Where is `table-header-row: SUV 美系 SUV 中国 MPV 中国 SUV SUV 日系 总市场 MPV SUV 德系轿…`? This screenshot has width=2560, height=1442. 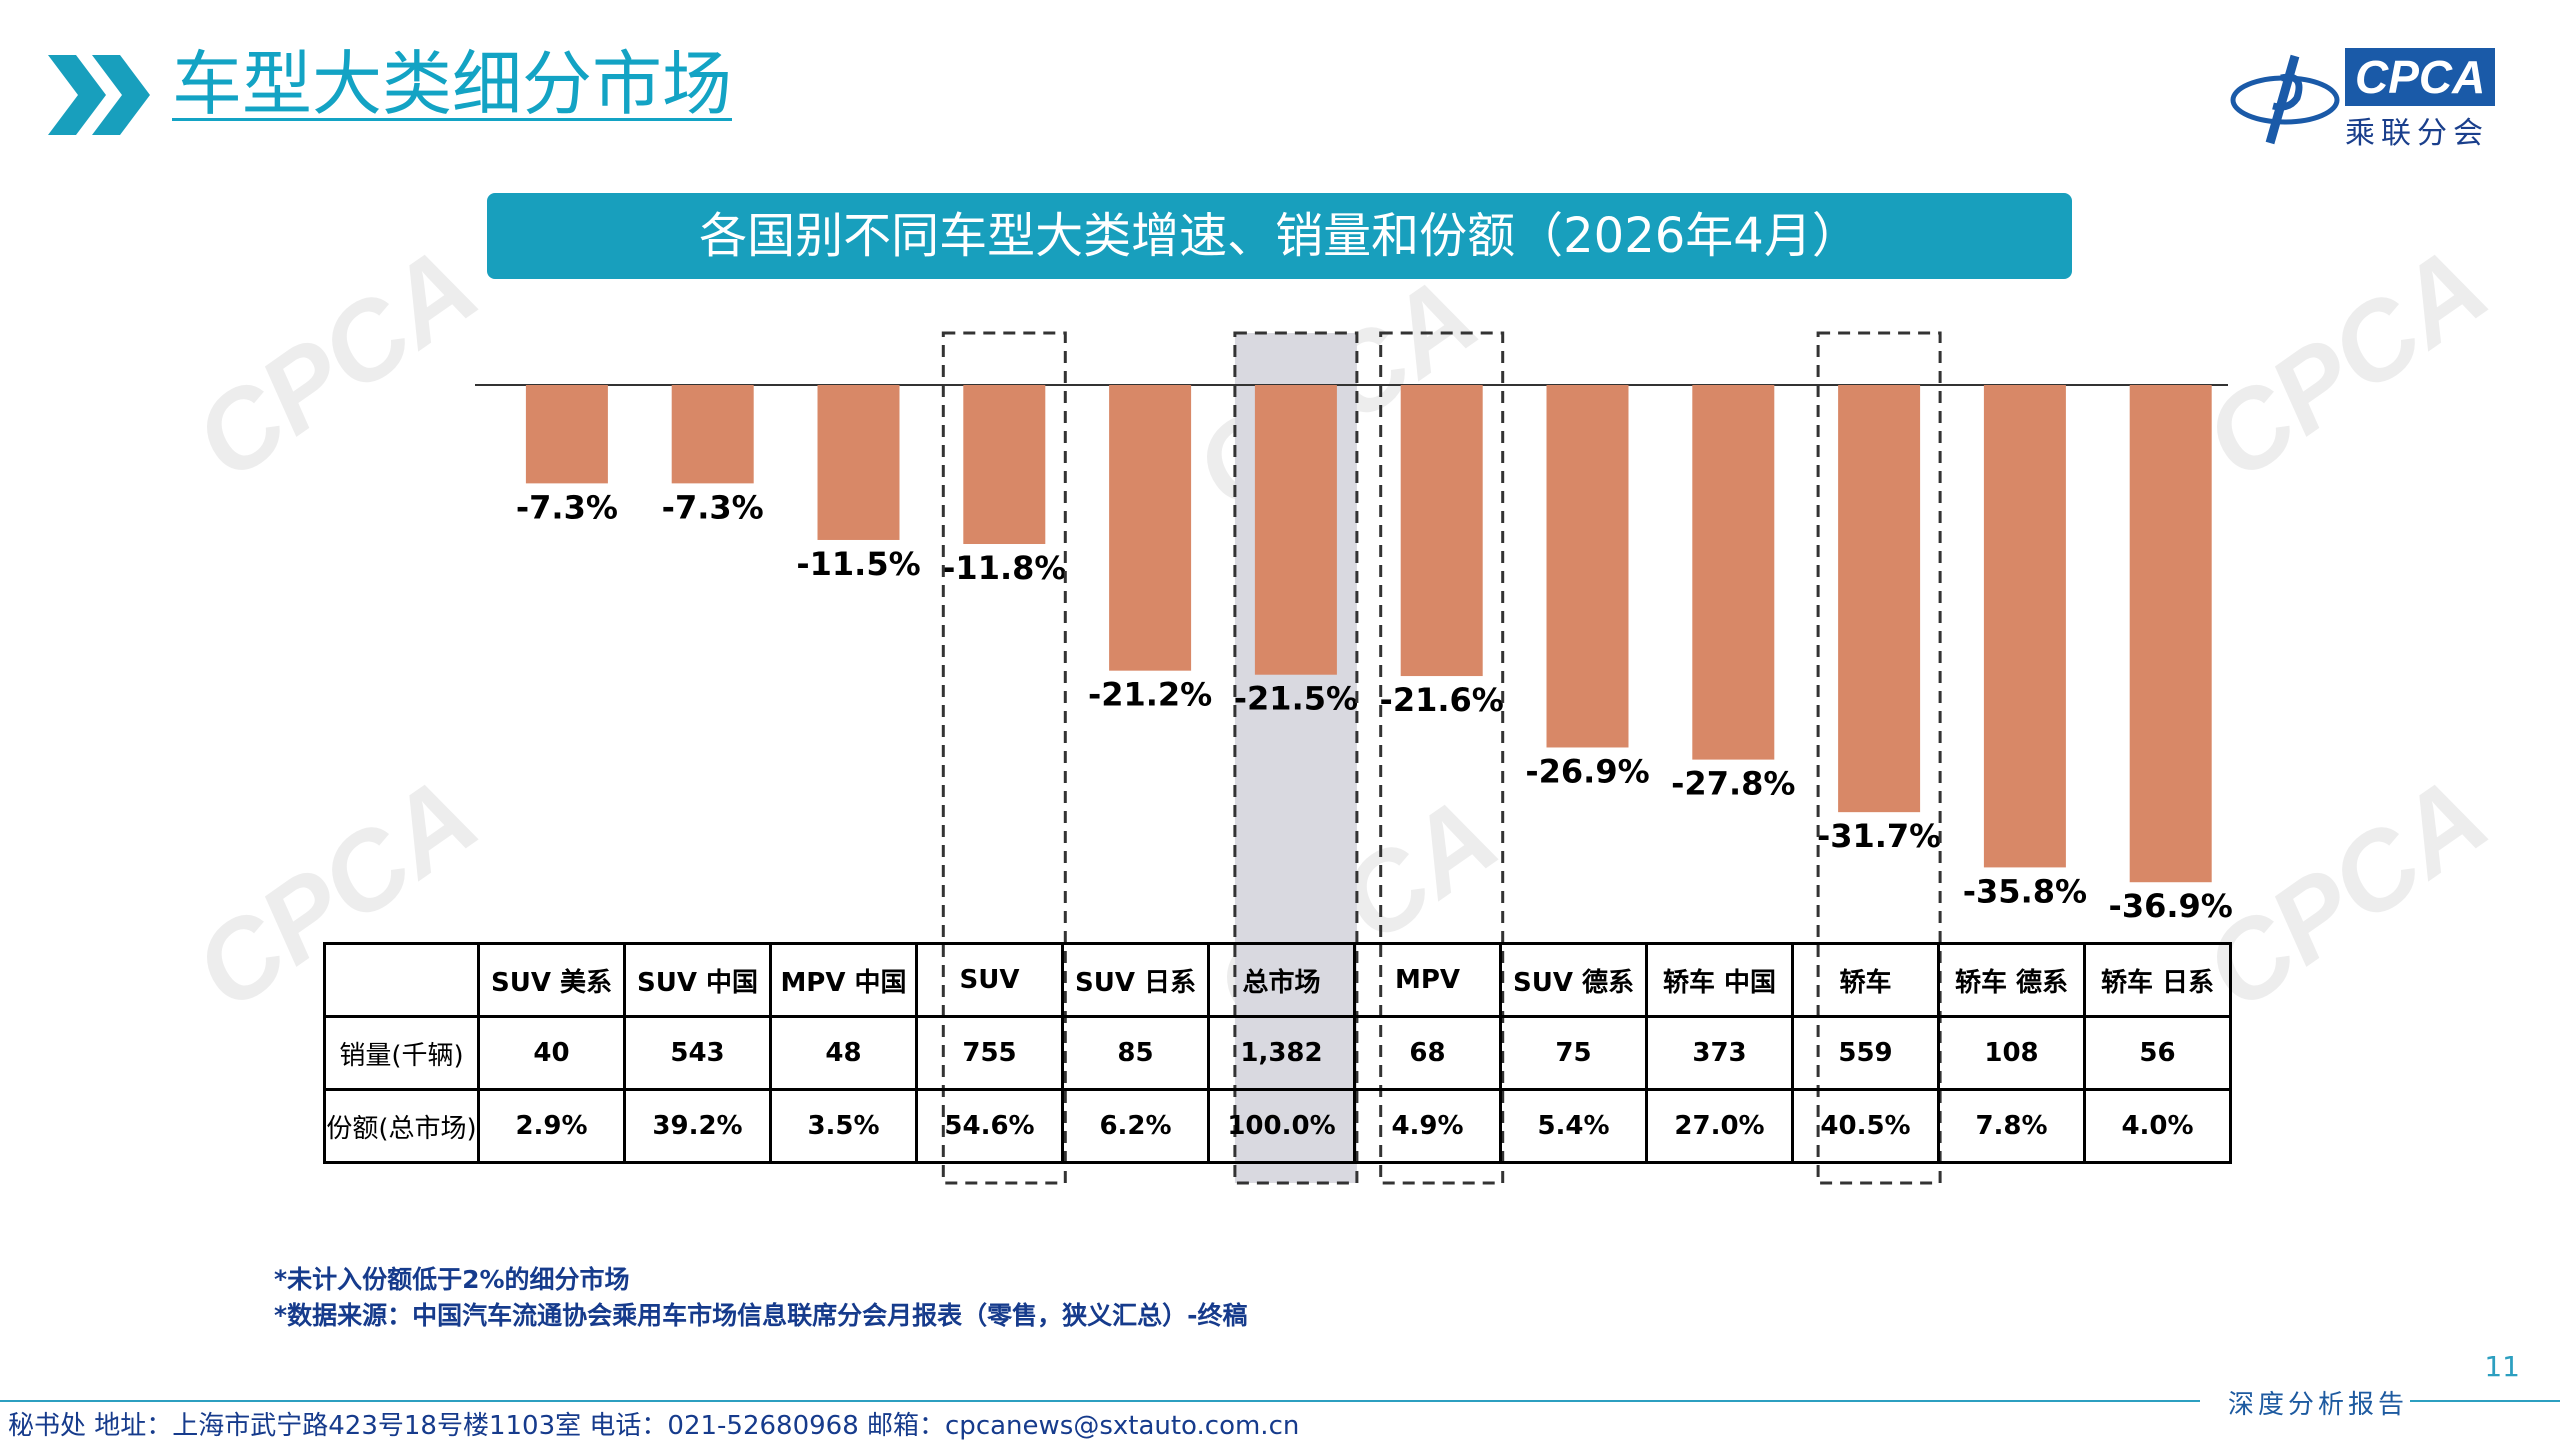
table-header-row: SUV 美系 SUV 中国 MPV 中国 SUV SUV 日系 总市场 MPV SUV 德系轿… is located at coordinates (1277, 980).